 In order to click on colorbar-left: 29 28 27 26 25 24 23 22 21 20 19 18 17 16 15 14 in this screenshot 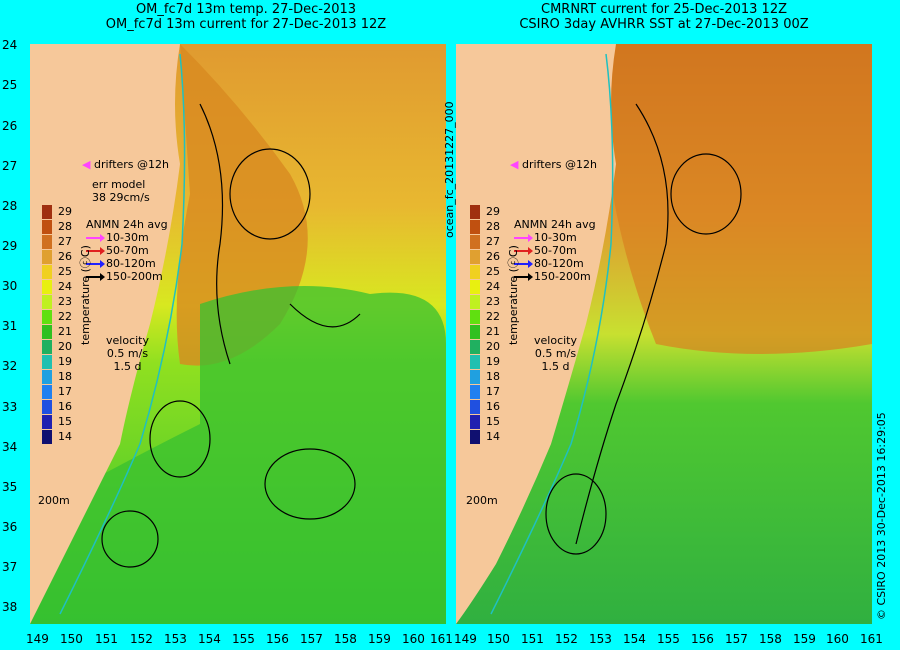, I will do `click(58, 327)`.